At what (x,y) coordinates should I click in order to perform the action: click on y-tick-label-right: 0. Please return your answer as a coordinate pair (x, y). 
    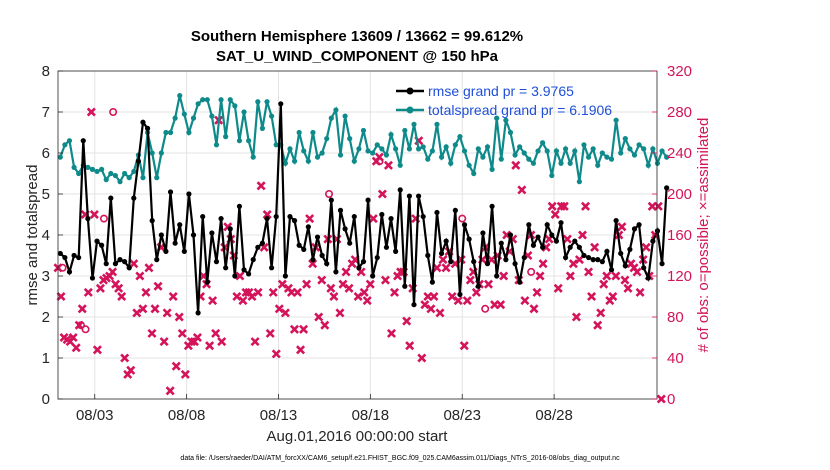
    Looking at the image, I should click on (671, 399).